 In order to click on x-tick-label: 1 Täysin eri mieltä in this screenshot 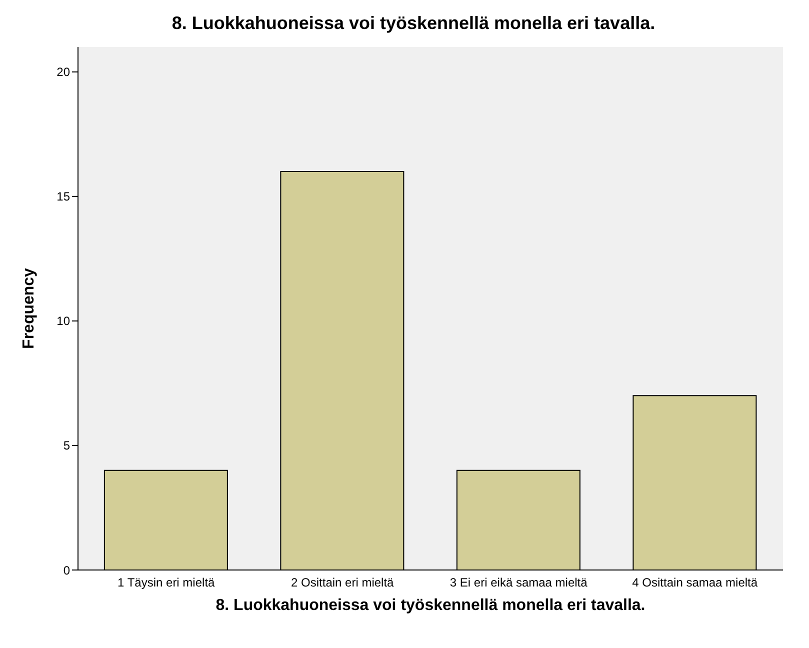, I will do `click(167, 583)`.